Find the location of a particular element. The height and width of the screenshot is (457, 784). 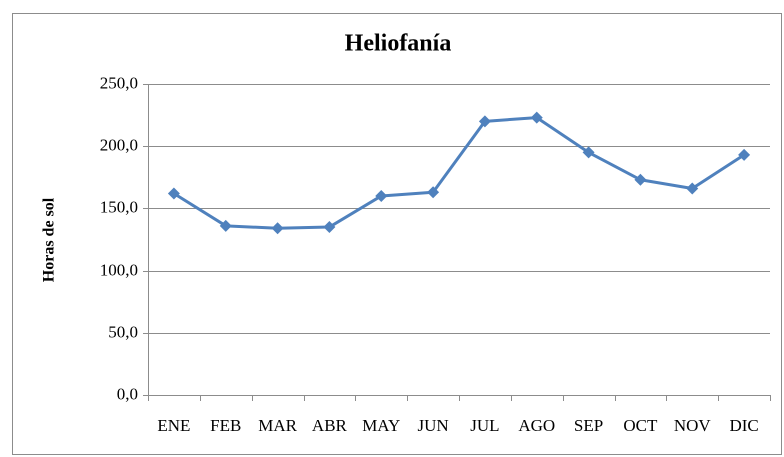

x-tick-label: AGO is located at coordinates (536, 425).